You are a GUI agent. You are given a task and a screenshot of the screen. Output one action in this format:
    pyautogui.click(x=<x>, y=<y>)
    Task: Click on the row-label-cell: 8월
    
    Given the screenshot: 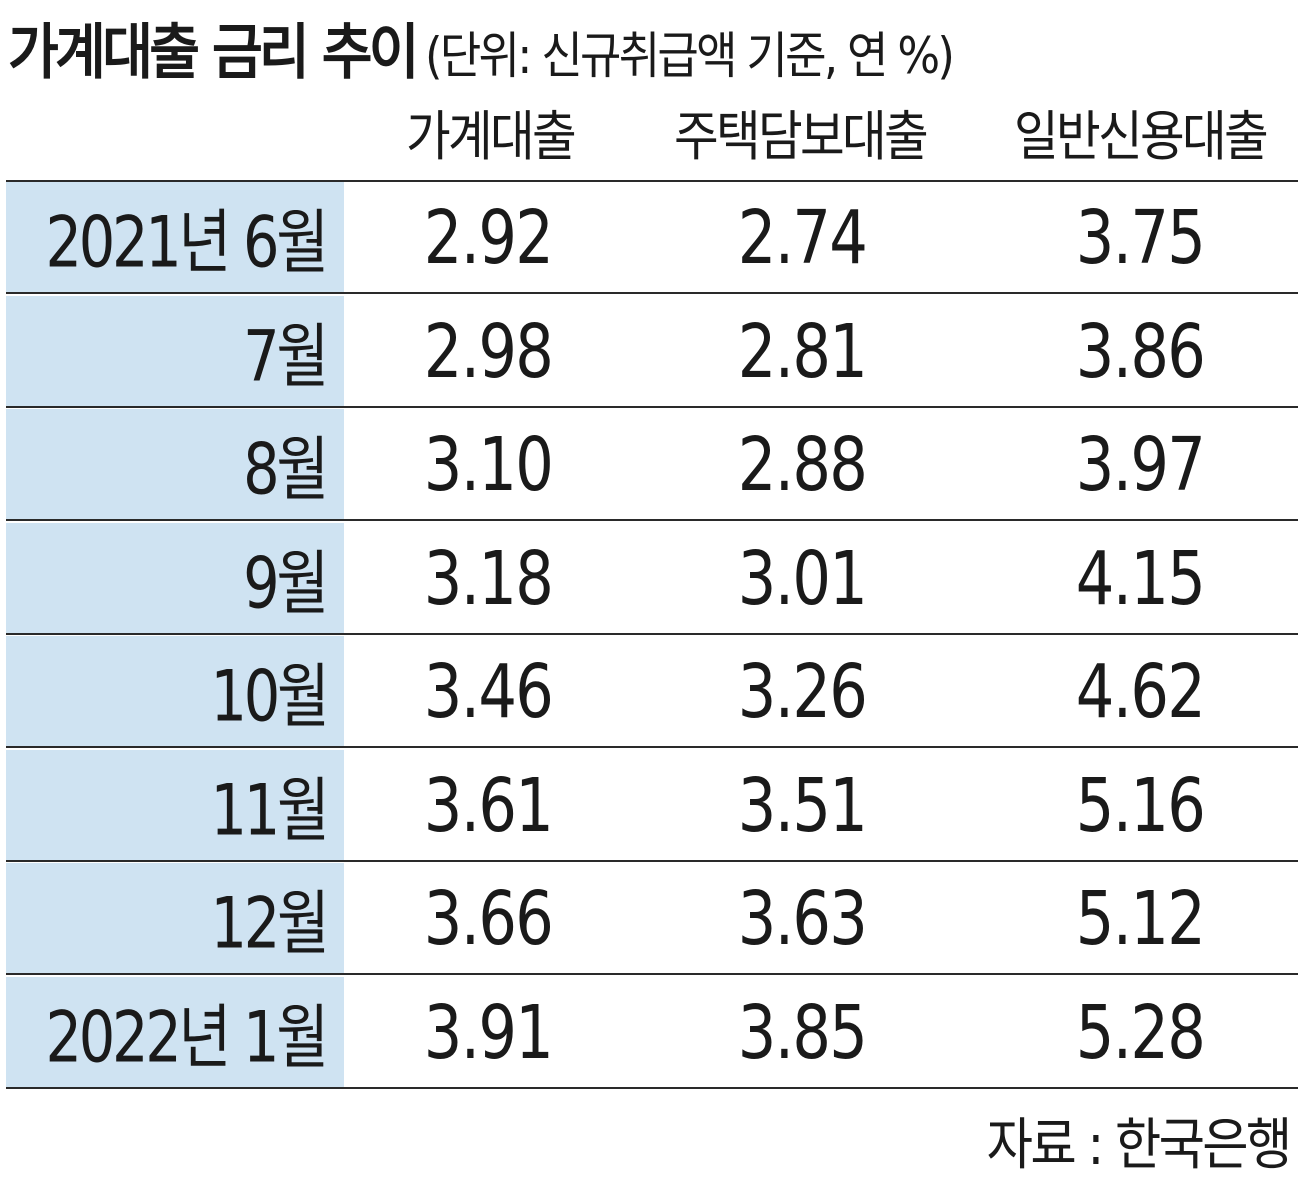 What is the action you would take?
    pyautogui.click(x=175, y=464)
    